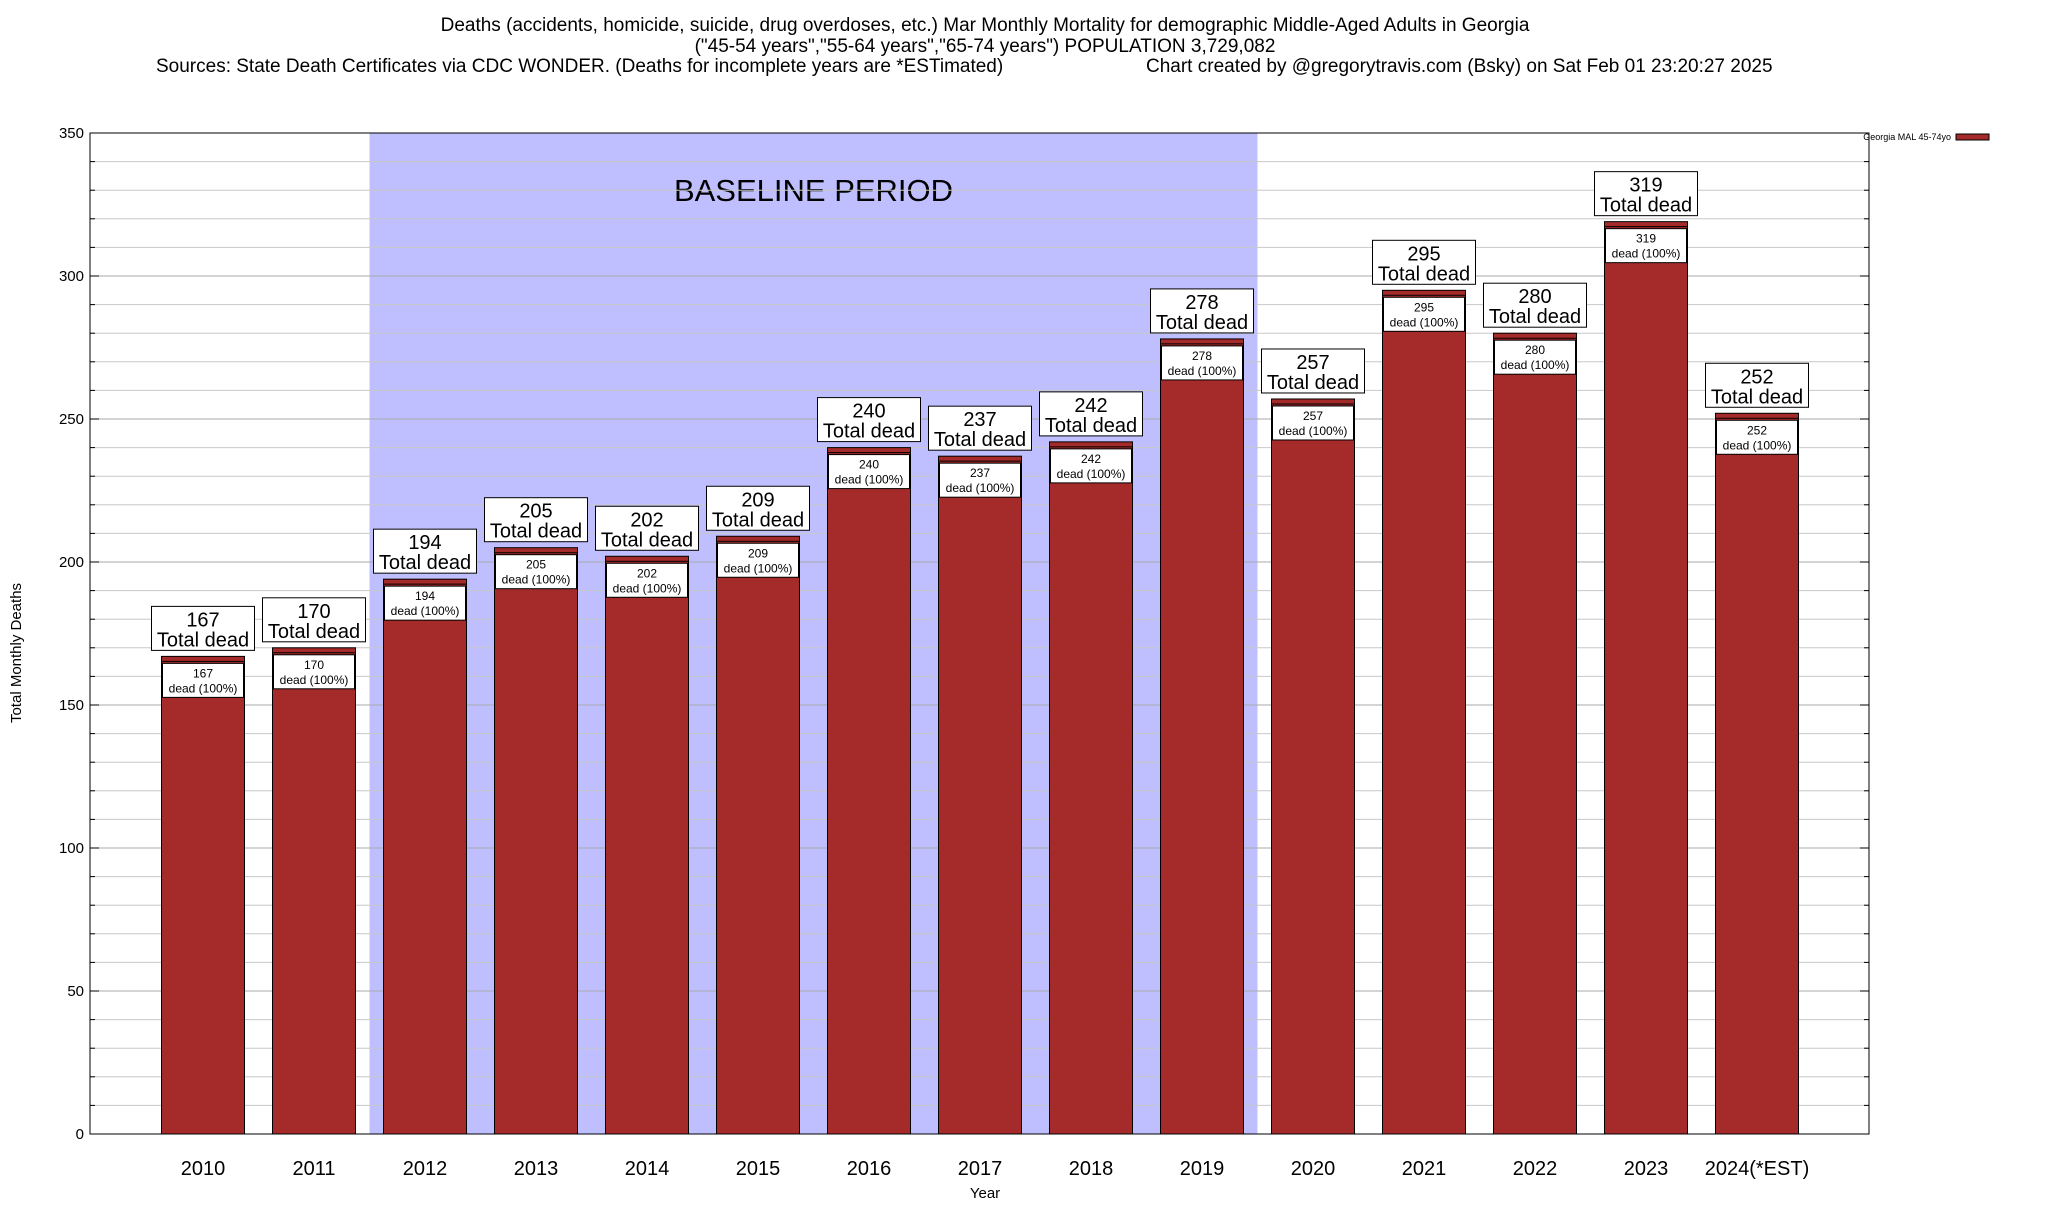 The image size is (2048, 1205). Describe the element at coordinates (1091, 459) in the screenshot. I see `inner-value-label: 242` at that location.